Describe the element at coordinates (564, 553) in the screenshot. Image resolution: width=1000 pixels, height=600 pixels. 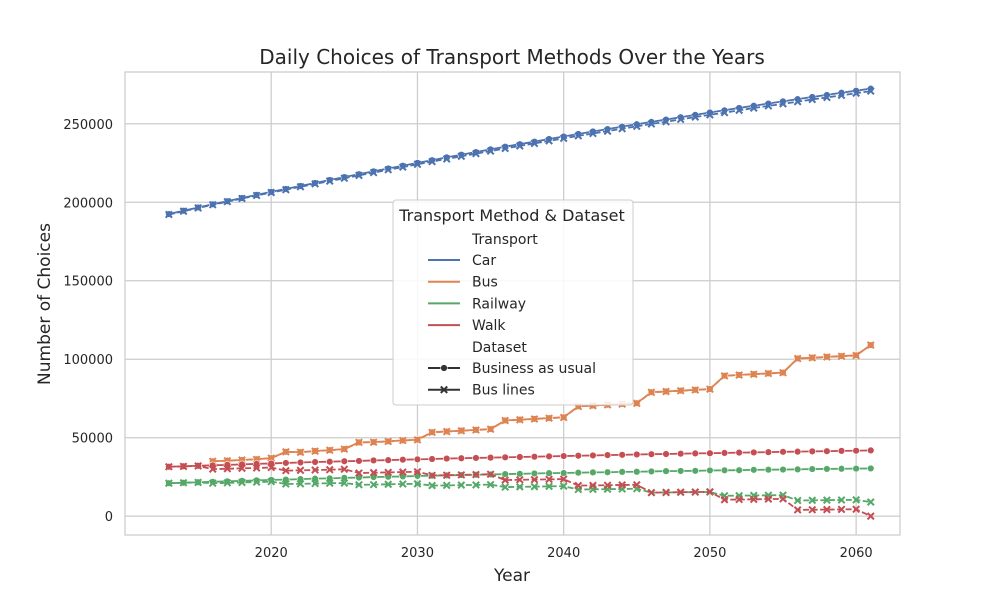
I see `x-tick-labels: 2020 2030 2040 2050 2060` at that location.